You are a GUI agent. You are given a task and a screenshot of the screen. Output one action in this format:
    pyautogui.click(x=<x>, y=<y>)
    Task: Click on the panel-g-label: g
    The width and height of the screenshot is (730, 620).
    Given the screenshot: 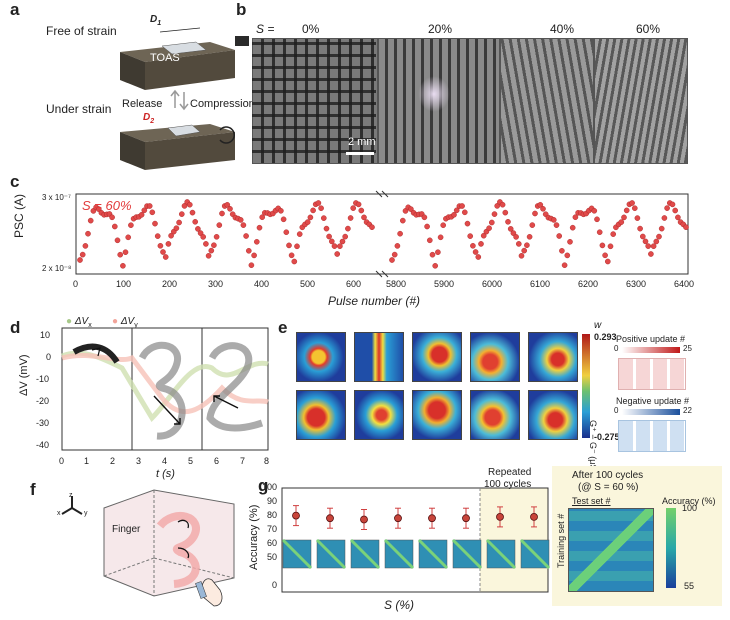 What is the action you would take?
    pyautogui.click(x=263, y=485)
    